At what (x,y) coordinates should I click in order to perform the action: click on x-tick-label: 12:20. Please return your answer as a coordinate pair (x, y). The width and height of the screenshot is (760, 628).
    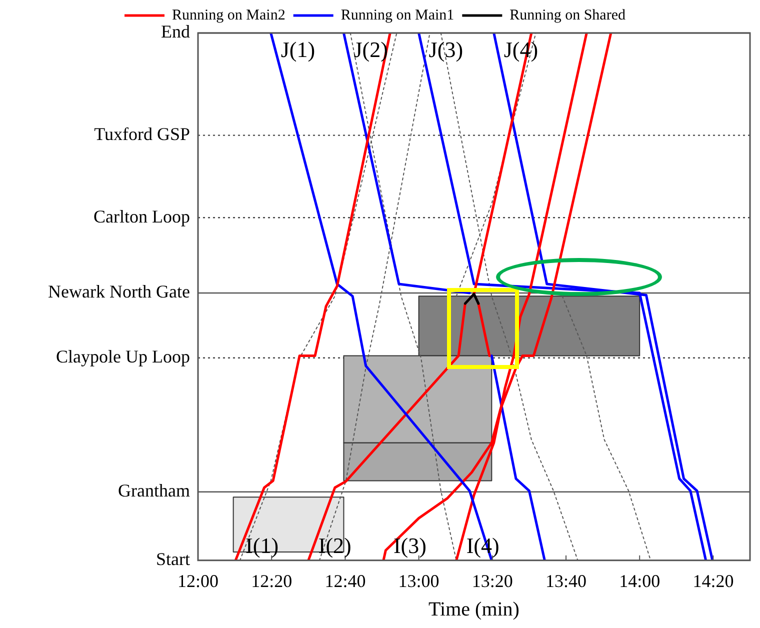
    Looking at the image, I should click on (271, 580).